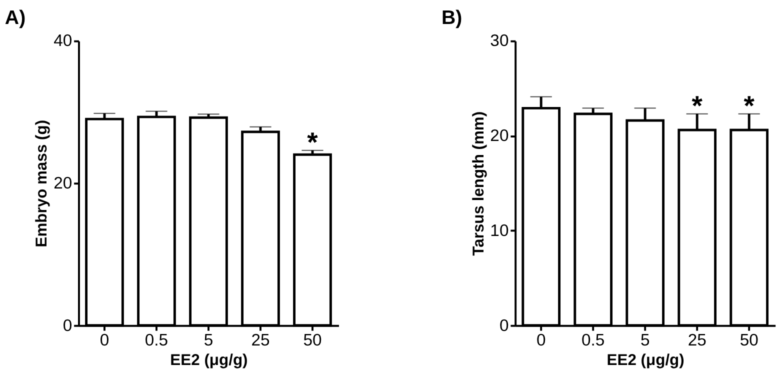 The height and width of the screenshot is (380, 780). I want to click on chart-title: B), so click(452, 18).